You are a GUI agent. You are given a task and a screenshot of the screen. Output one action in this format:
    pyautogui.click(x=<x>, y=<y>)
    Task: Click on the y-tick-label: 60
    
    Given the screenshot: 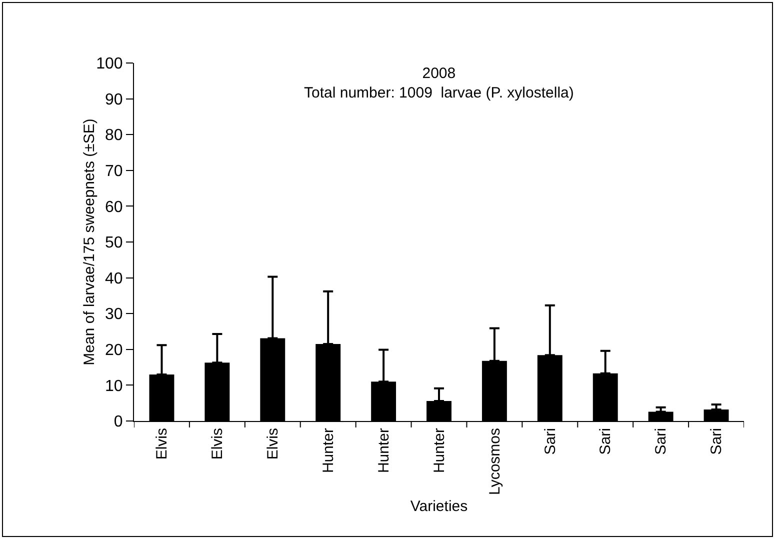 What is the action you would take?
    pyautogui.click(x=114, y=207)
    